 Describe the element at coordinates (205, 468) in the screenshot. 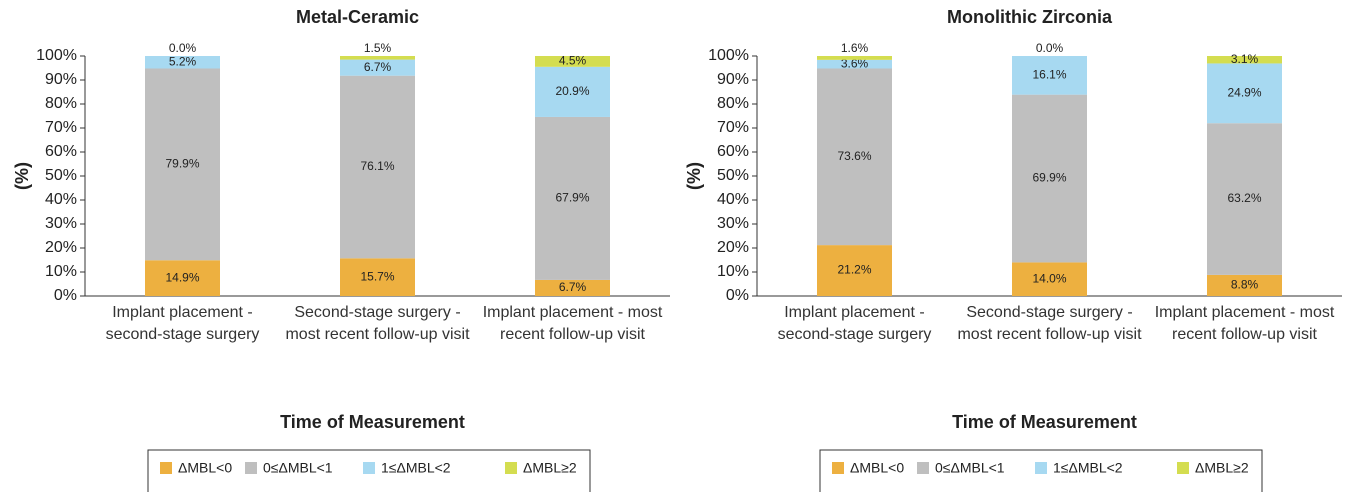

I see `legend-label: ΔMBL<0` at that location.